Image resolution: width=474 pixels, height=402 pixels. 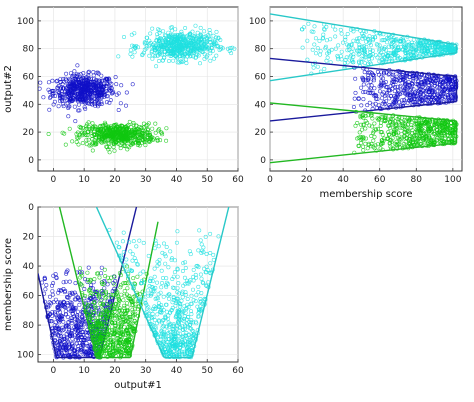 What do you see at coordinates (29, 133) in the screenshot?
I see `y-tick-label: 20` at bounding box center [29, 133].